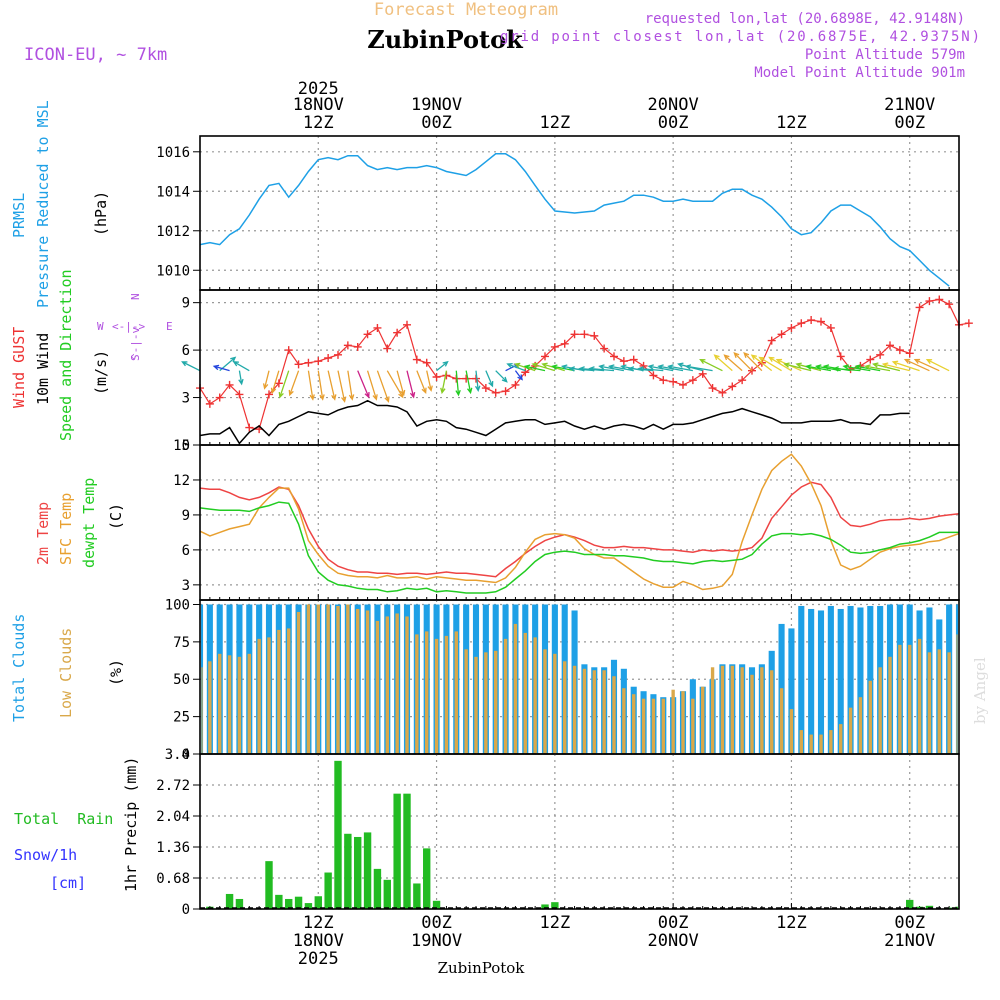 This screenshot has height=1000, width=1000. Describe the element at coordinates (116, 516) in the screenshot. I see `temp-unit: (C)` at that location.